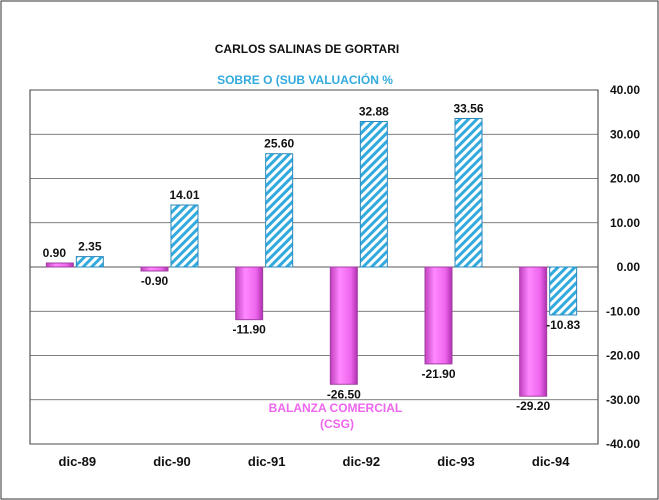 The height and width of the screenshot is (500, 659). Describe the element at coordinates (625, 223) in the screenshot. I see `y-tick-label: 10.00` at that location.